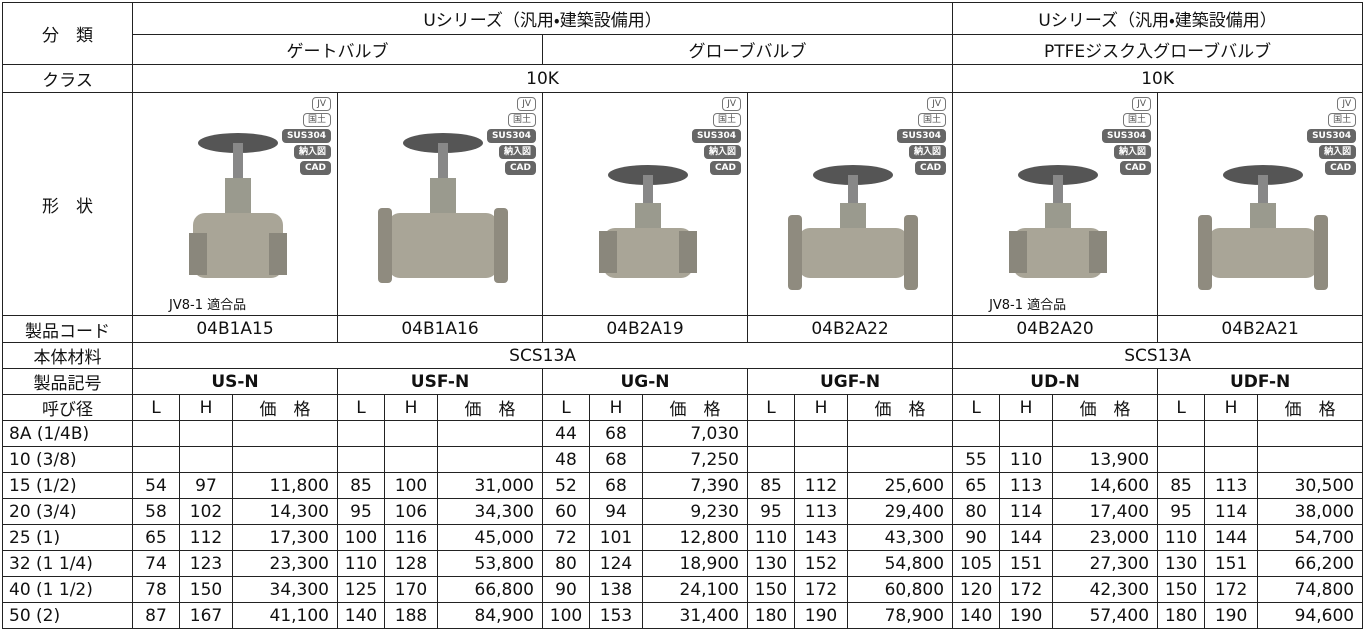  Describe the element at coordinates (616, 537) in the screenshot. I see `value-cell: 101` at that location.